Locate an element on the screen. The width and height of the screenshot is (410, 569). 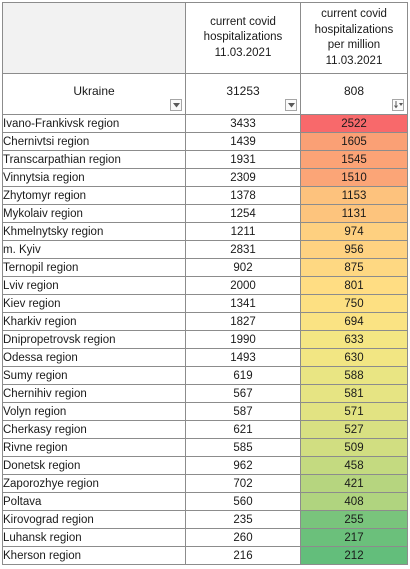
hospitalizations-cell: 560 is located at coordinates (243, 501).